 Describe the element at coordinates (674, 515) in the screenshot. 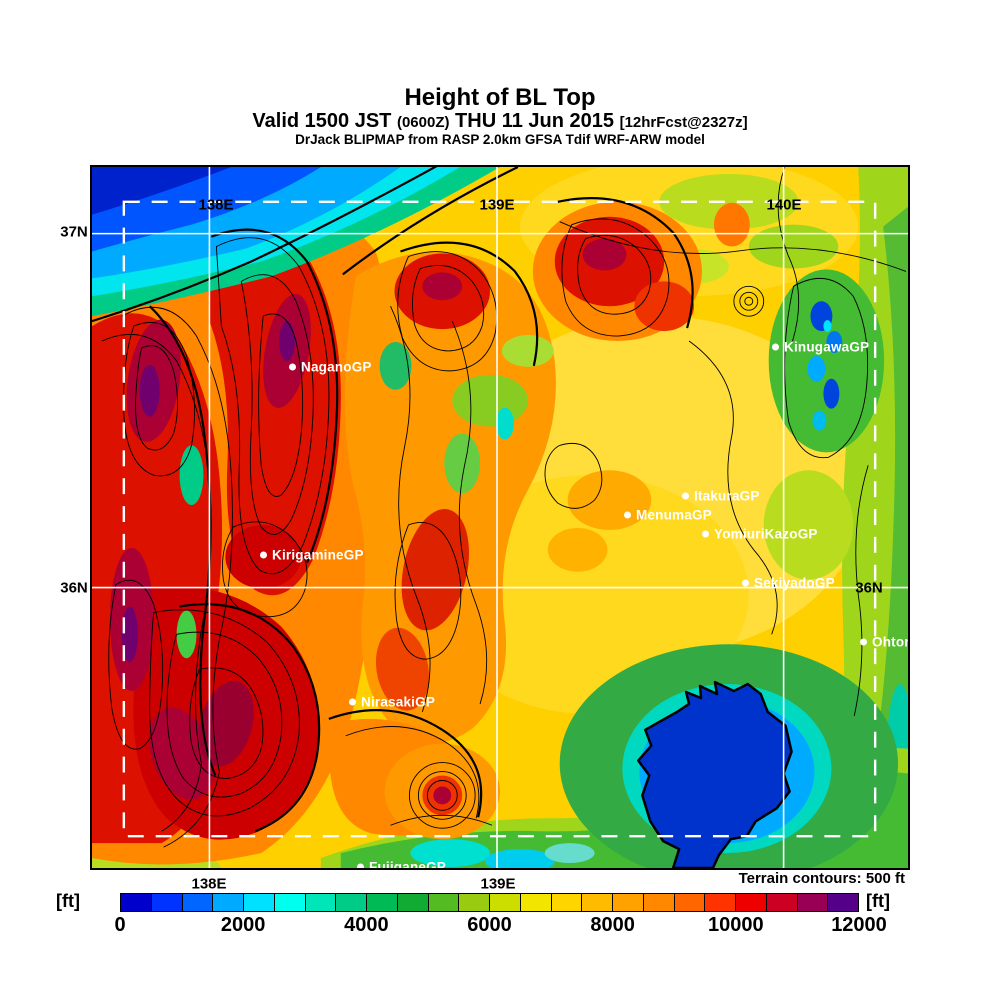

I see `waypoint-label: MenumaGP` at that location.